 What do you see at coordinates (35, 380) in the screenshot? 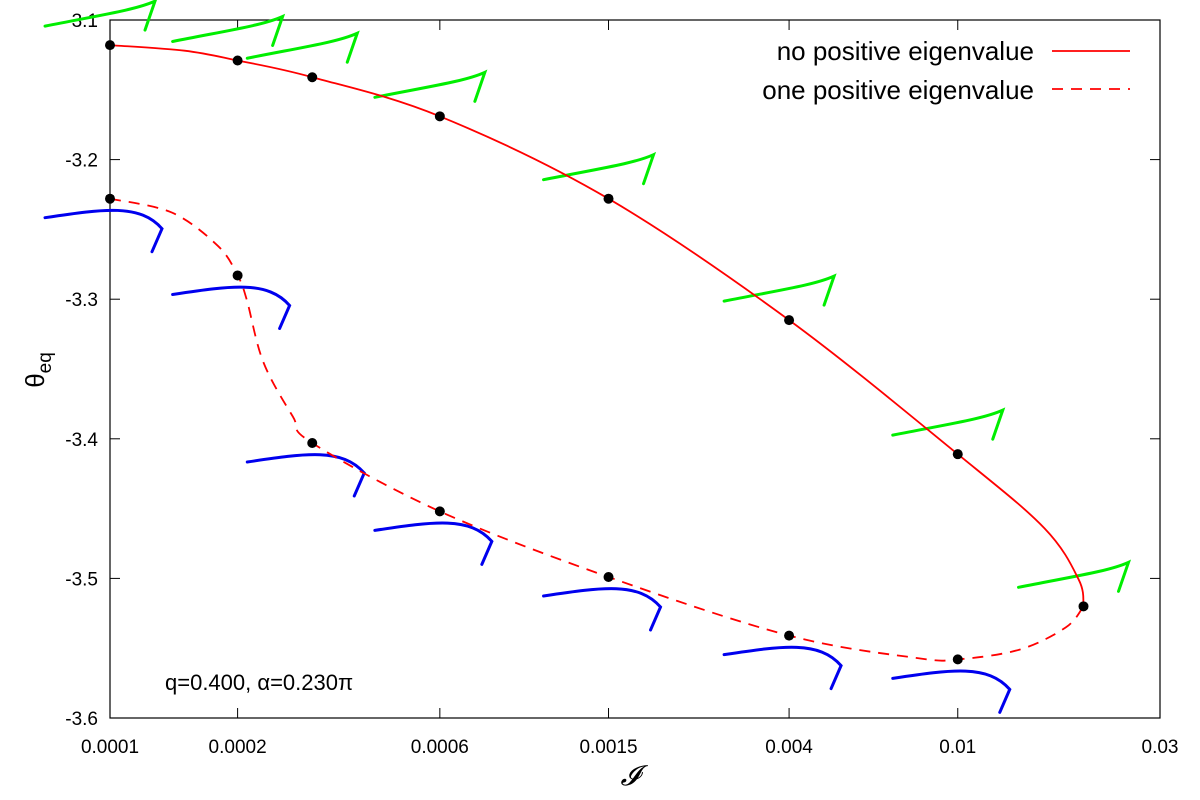
I see `y-axis-label-main: θ` at bounding box center [35, 380].